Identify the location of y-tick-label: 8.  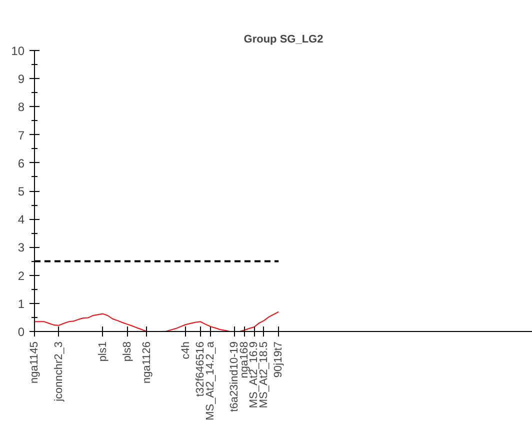
(21, 107).